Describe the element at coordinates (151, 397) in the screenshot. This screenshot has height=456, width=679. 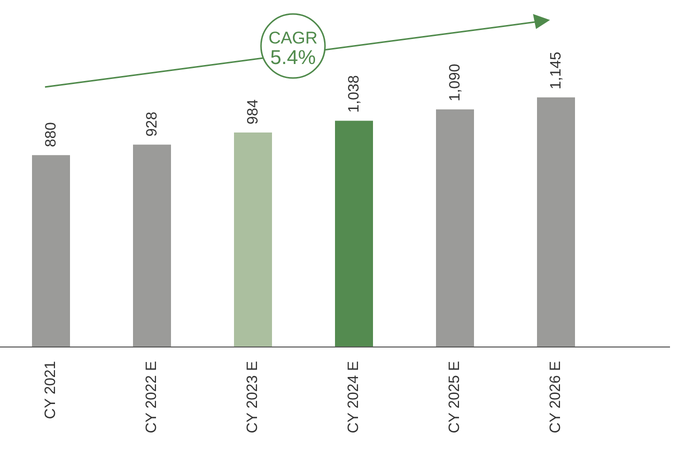
I see `x-tick-label: CY 2022 E` at that location.